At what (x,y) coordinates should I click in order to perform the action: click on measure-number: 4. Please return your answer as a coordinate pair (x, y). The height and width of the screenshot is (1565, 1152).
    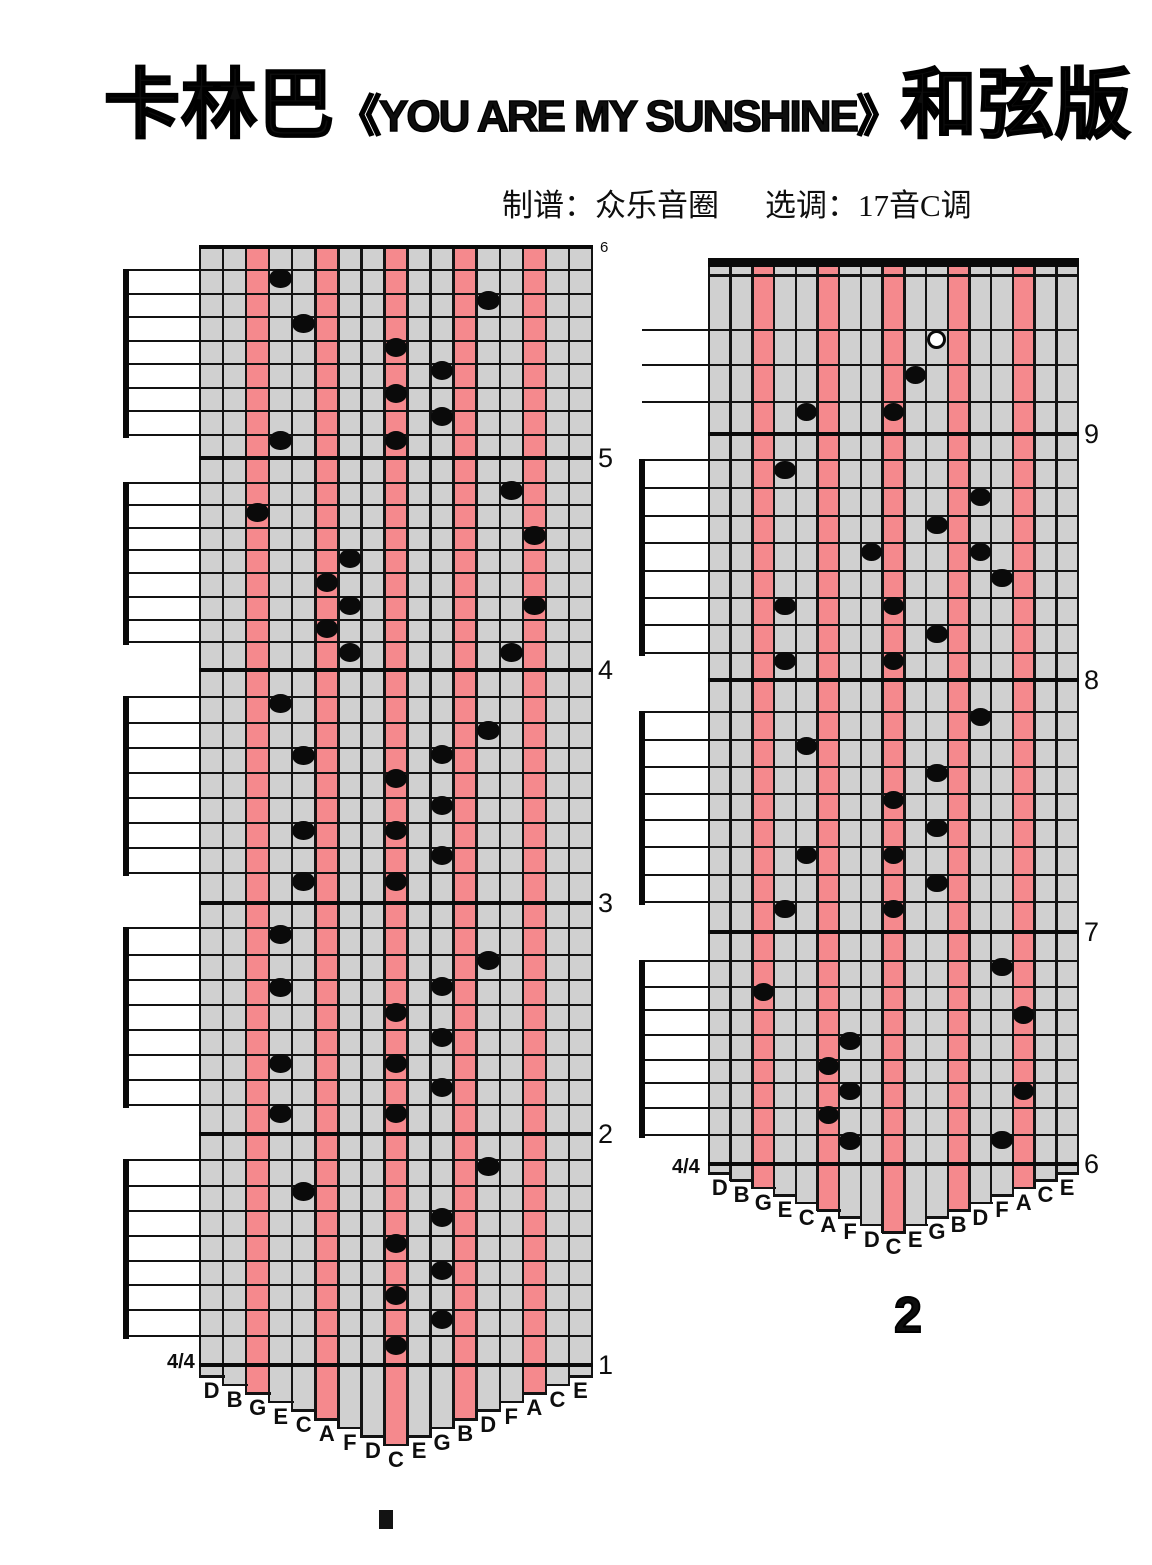
    Looking at the image, I should click on (606, 670).